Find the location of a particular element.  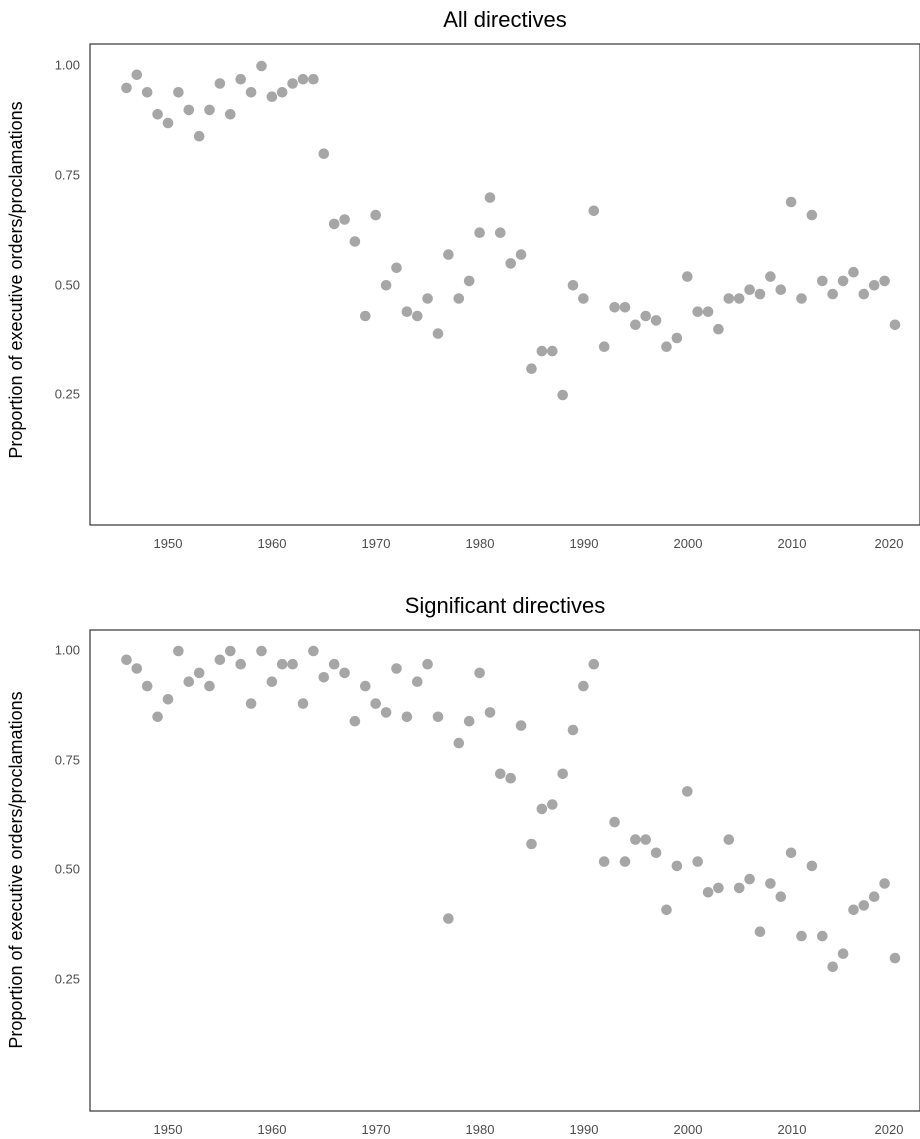

chart-title: All directives is located at coordinates (504, 19).